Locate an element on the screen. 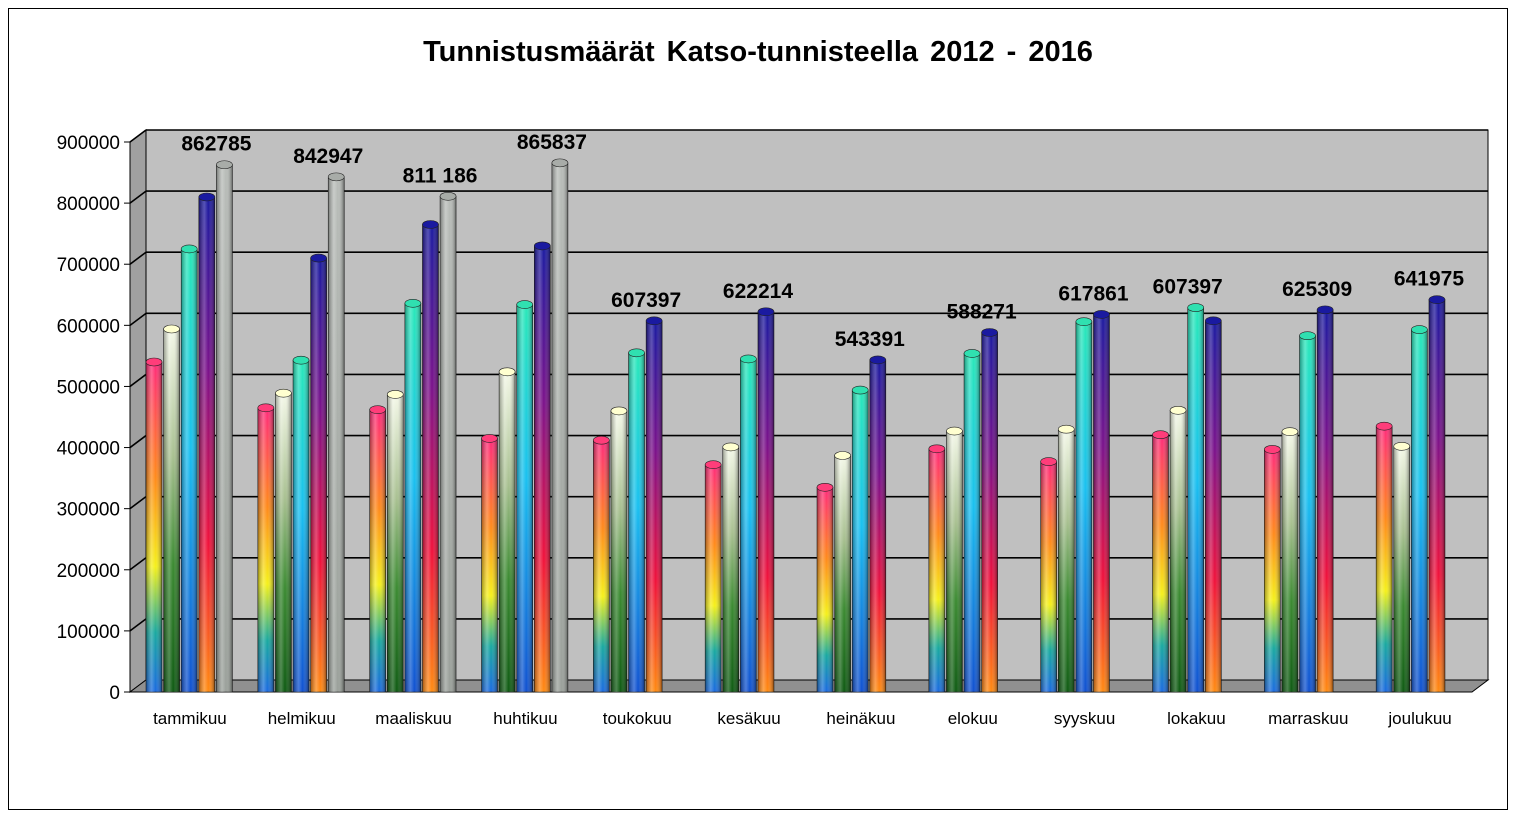 This screenshot has height=819, width=1516. y-tick-label: 100000 is located at coordinates (88, 632).